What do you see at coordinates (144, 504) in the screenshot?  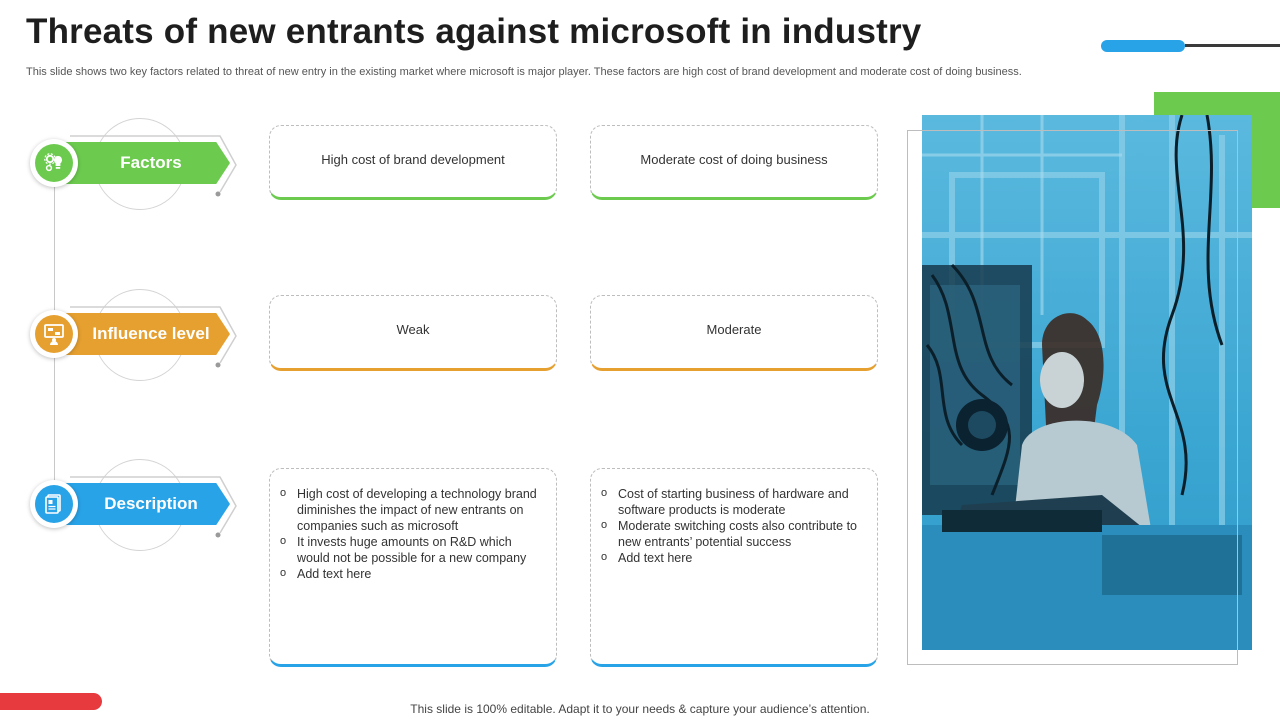 I see `description-banner: Description` at bounding box center [144, 504].